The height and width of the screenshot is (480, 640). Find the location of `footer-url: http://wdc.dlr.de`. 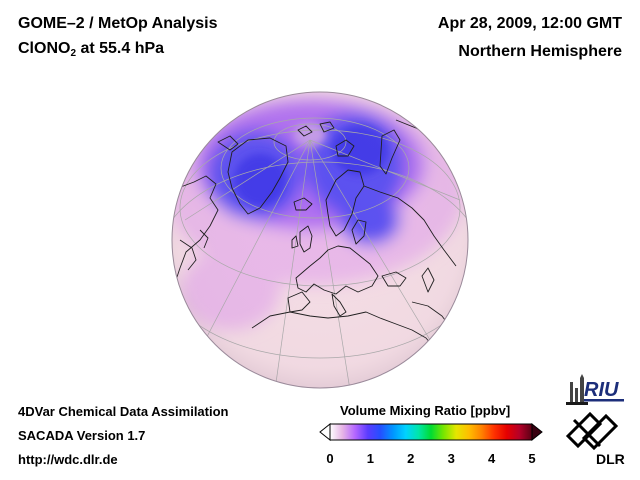

footer-url: http://wdc.dlr.de is located at coordinates (68, 459).